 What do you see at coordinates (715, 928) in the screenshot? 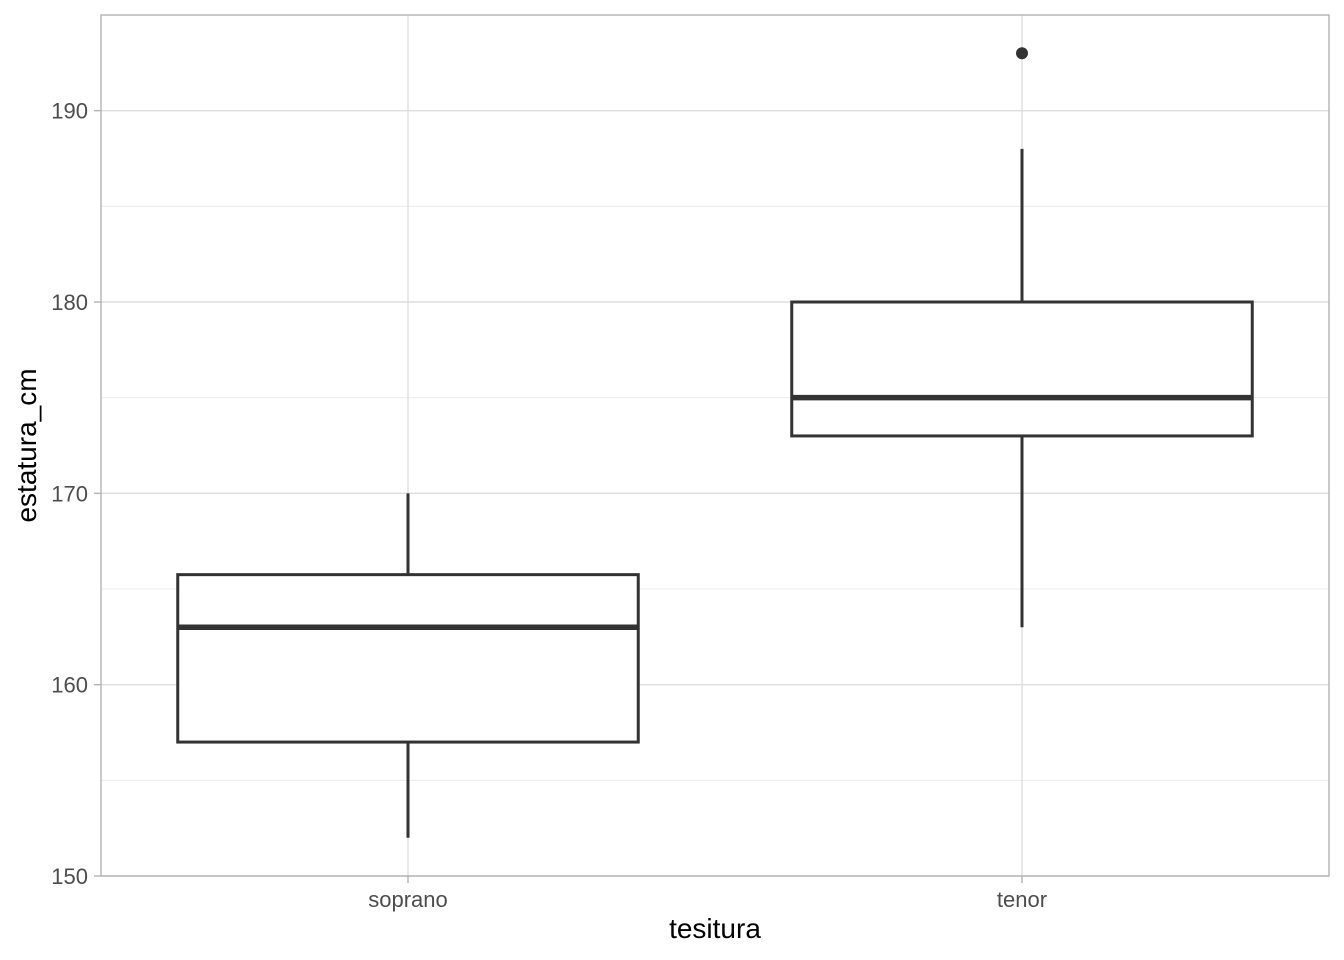
I see `x-axis-title: tesitura` at bounding box center [715, 928].